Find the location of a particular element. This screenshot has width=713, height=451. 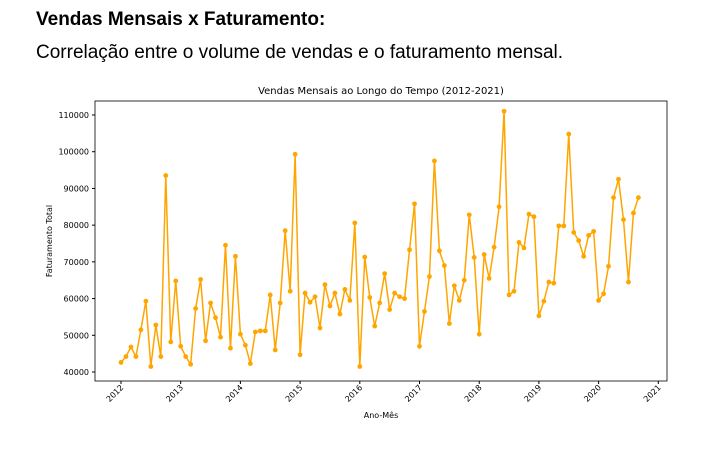

x-tick-label: 2020 is located at coordinates (592, 393).